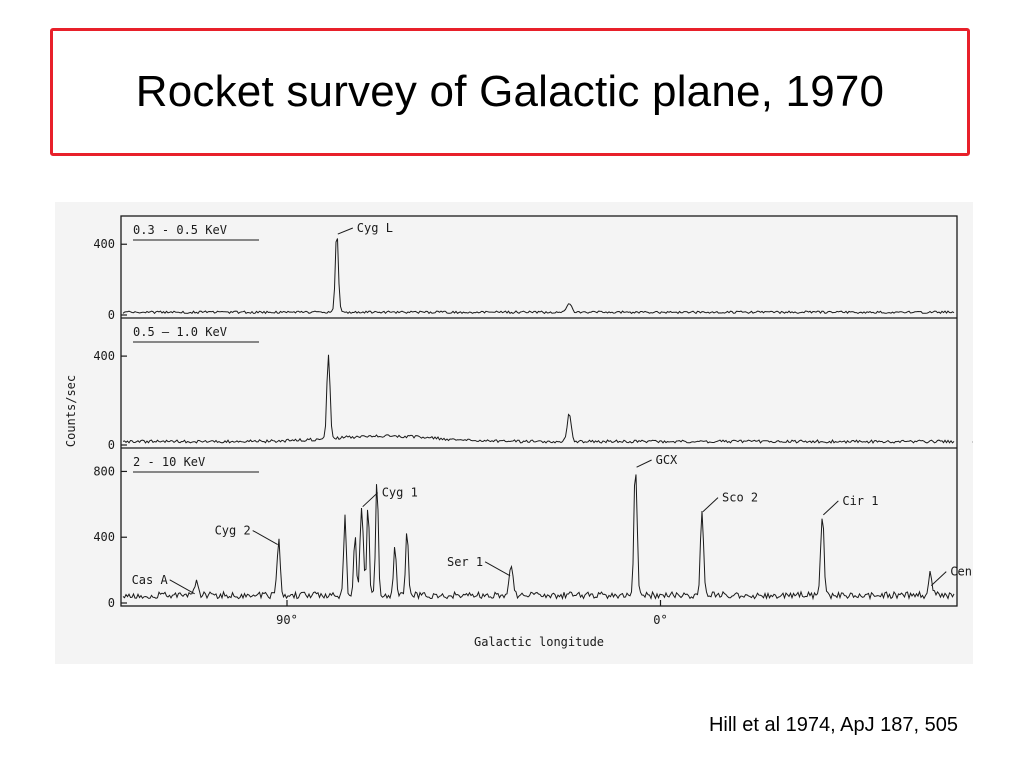 This screenshot has width=1024, height=768. Describe the element at coordinates (833, 725) in the screenshot. I see `citation: Hill et al 1974, ApJ 187, 505` at that location.